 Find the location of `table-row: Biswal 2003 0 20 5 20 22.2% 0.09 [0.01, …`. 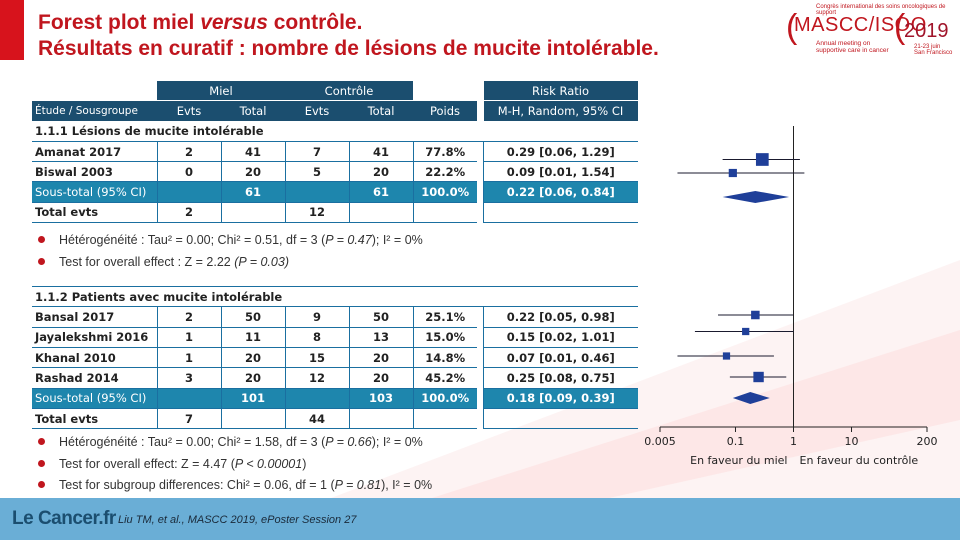

table-row: Biswal 2003 0 20 5 20 22.2% 0.09 [0.01, … is located at coordinates (335, 172).